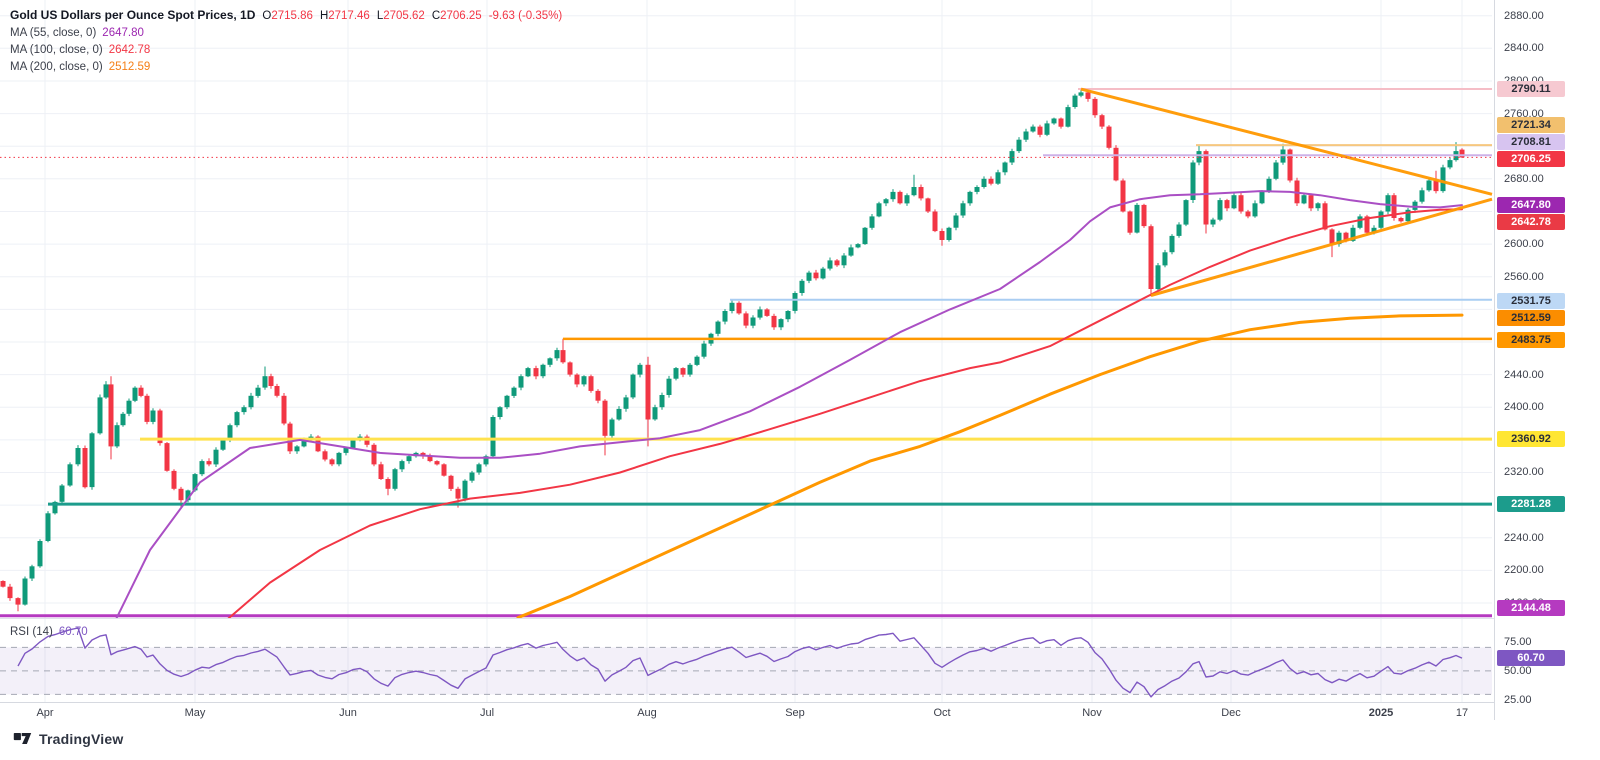  I want to click on tradingview-attribution: TradingView, so click(68, 738).